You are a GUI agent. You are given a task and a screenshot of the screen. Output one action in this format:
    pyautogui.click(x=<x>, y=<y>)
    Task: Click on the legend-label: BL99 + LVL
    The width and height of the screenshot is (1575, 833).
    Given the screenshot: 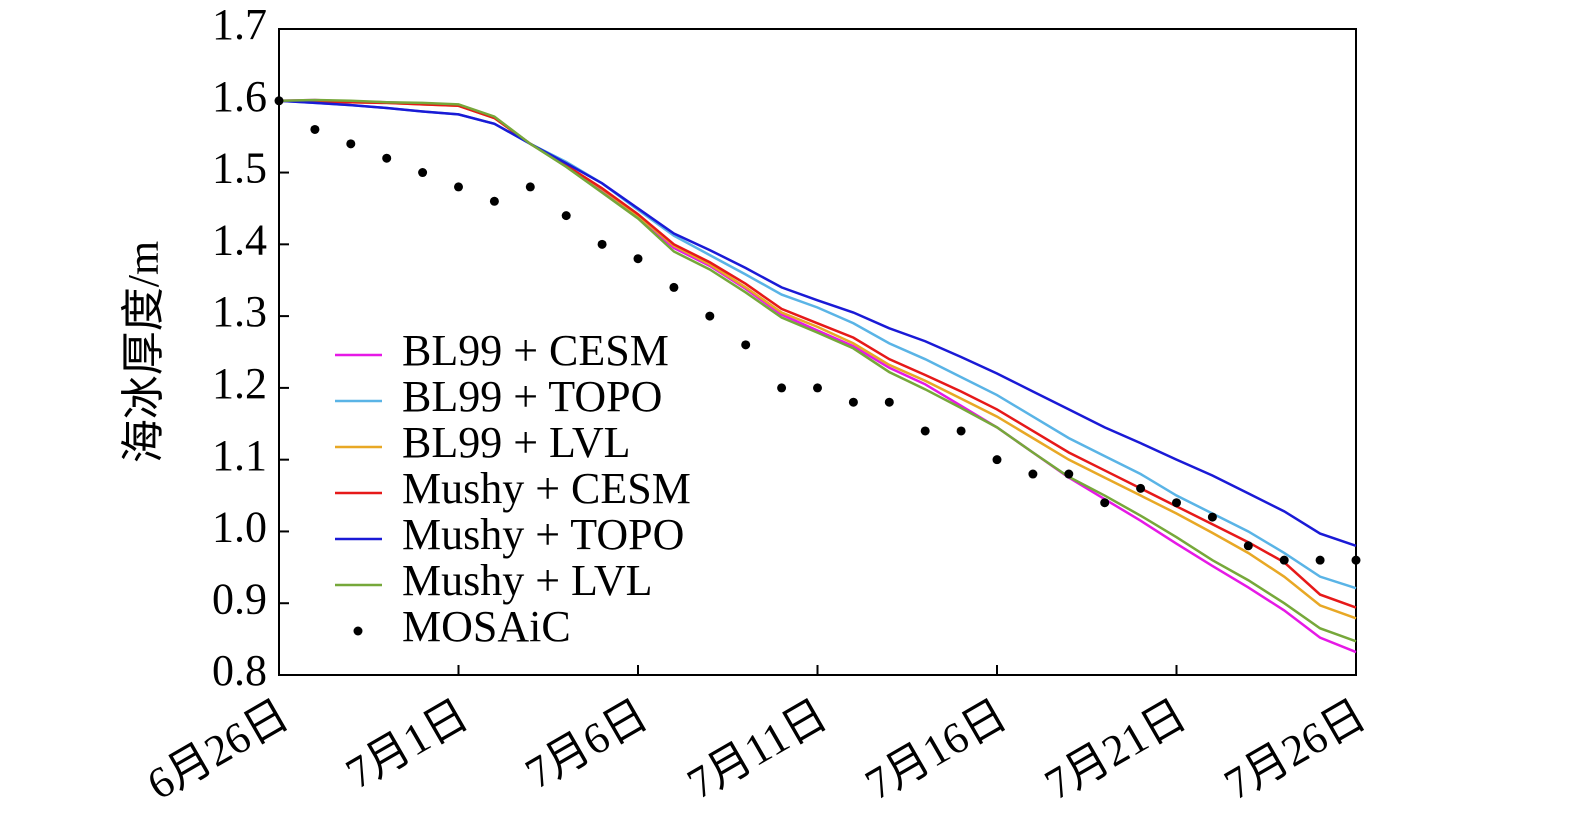 What is the action you would take?
    pyautogui.click(x=516, y=442)
    